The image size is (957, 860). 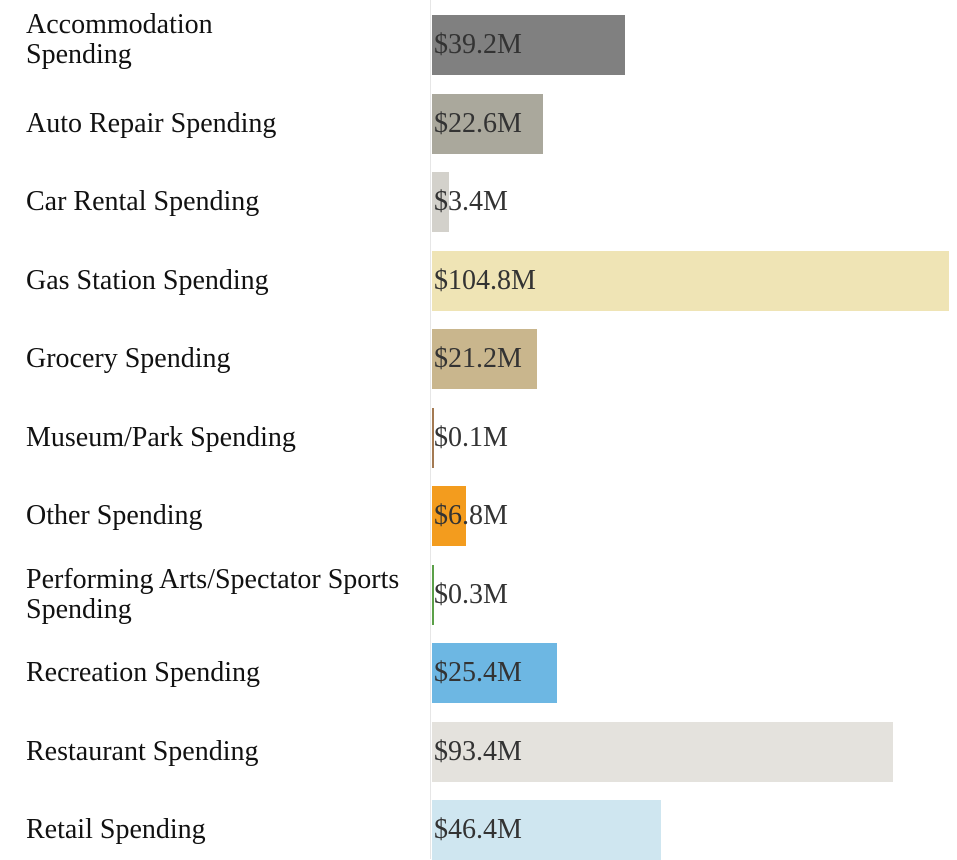 I want to click on category-label: Recreation Spending, so click(x=143, y=672).